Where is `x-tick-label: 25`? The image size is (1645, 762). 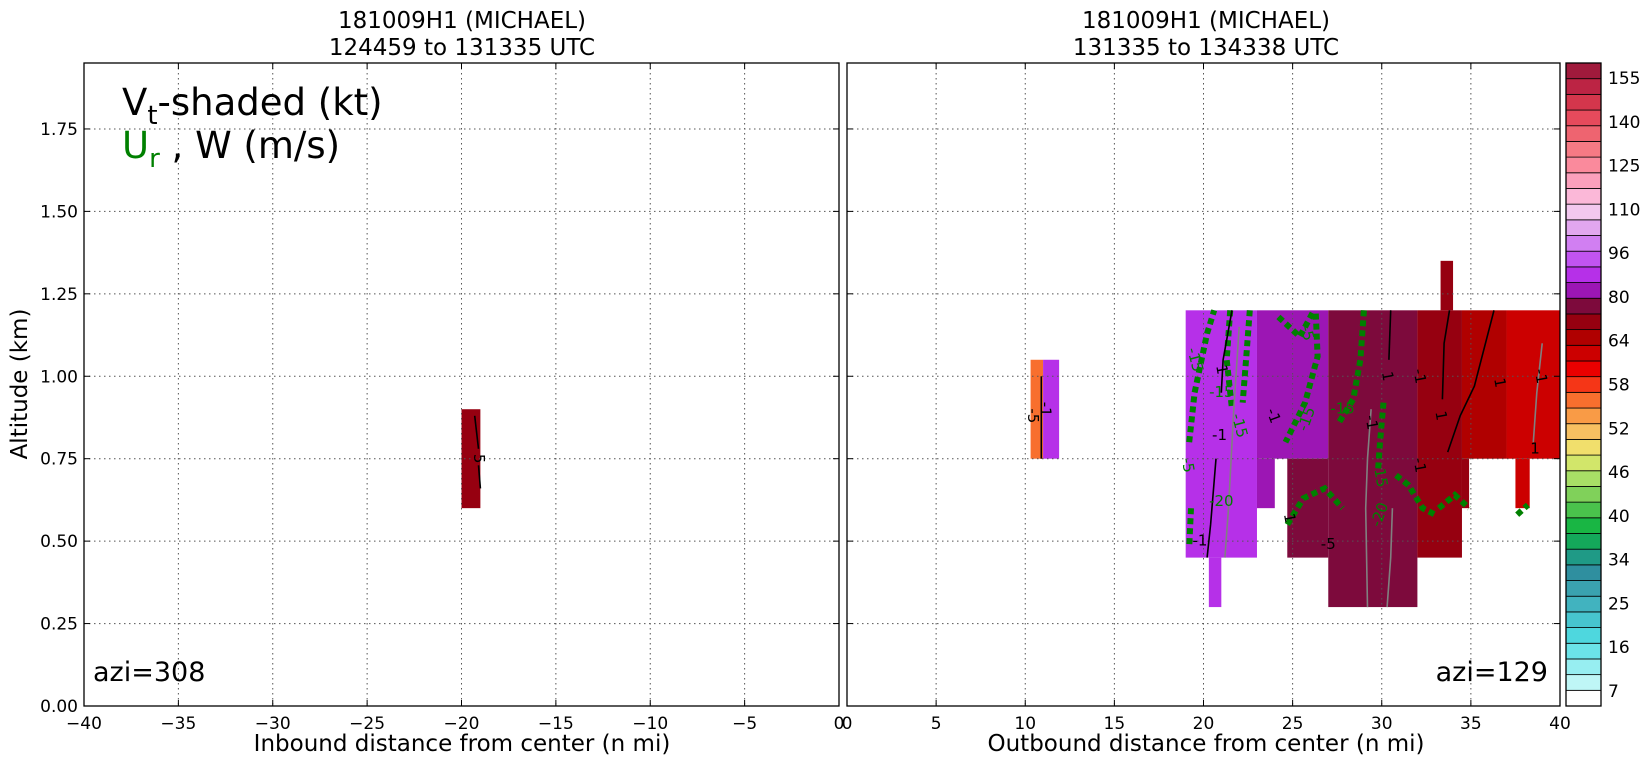
x-tick-label: 25 is located at coordinates (1293, 724).